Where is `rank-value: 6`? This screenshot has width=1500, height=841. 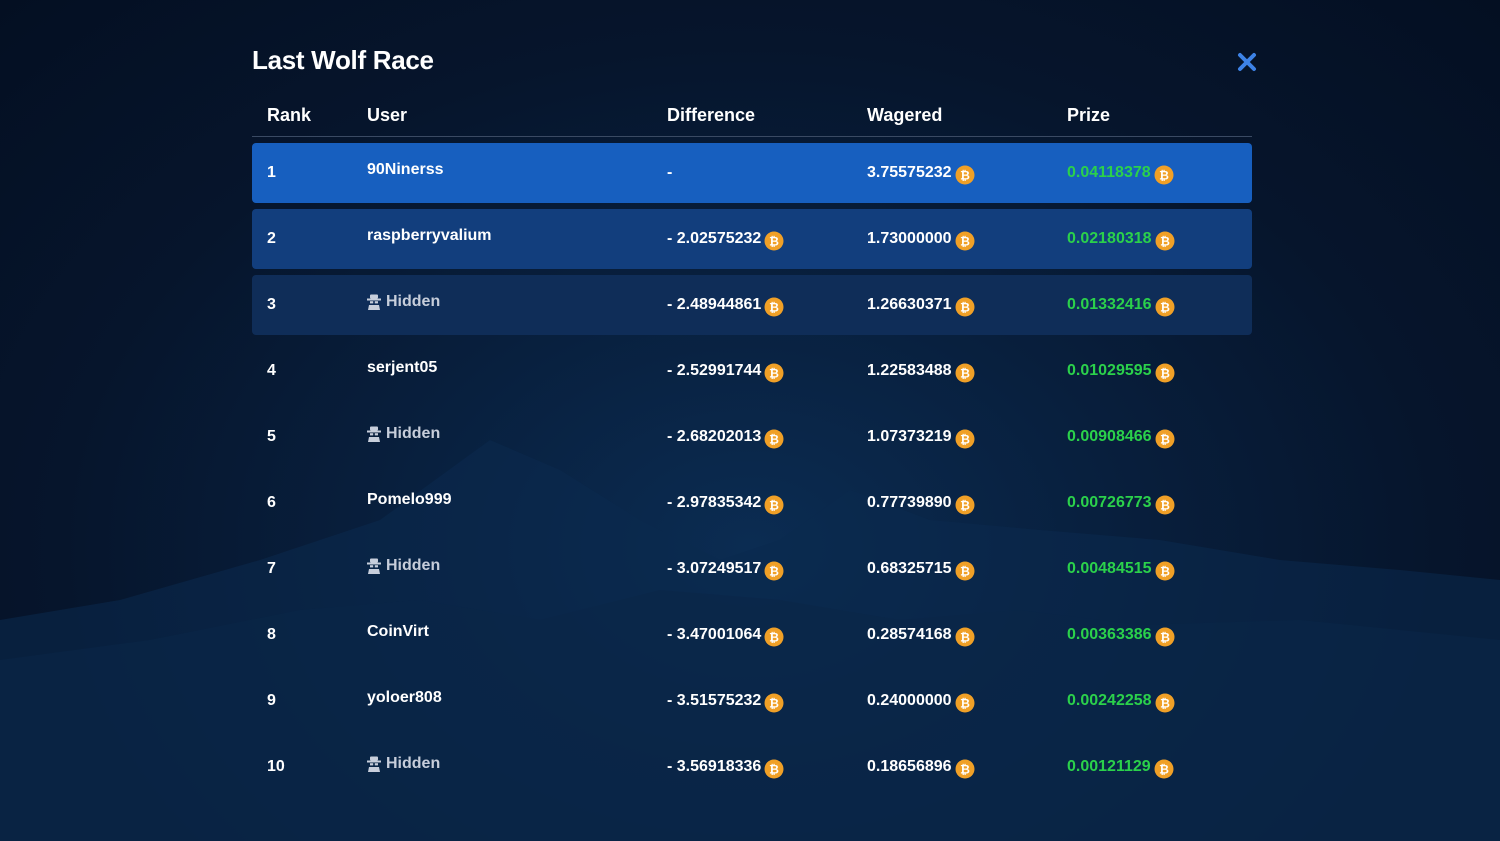 rank-value: 6 is located at coordinates (271, 502).